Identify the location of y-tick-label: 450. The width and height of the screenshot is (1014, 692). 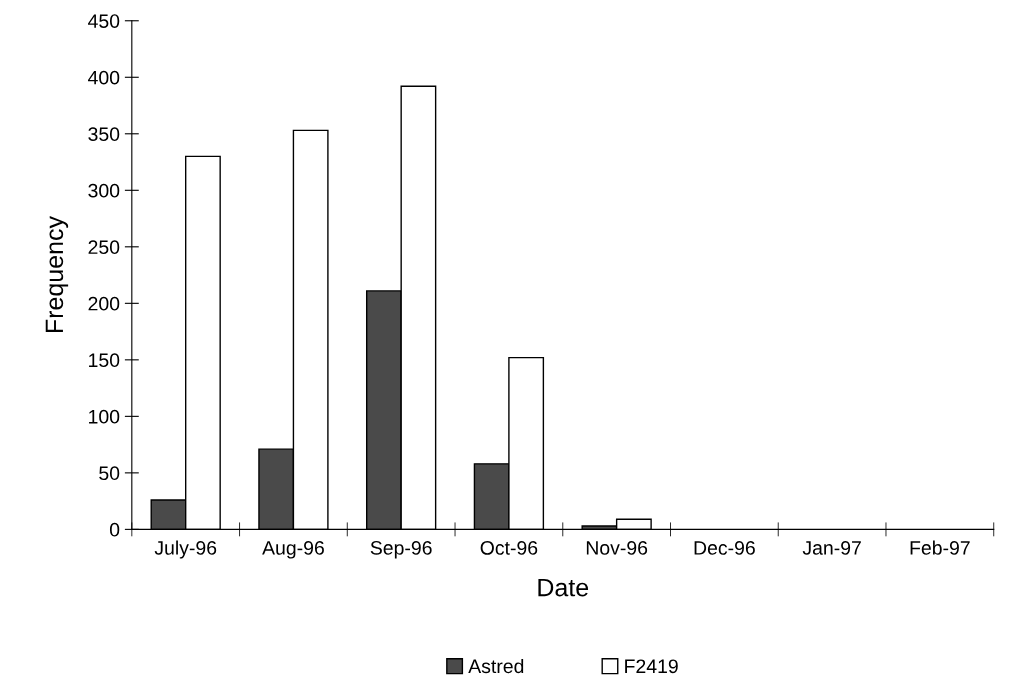
(104, 21).